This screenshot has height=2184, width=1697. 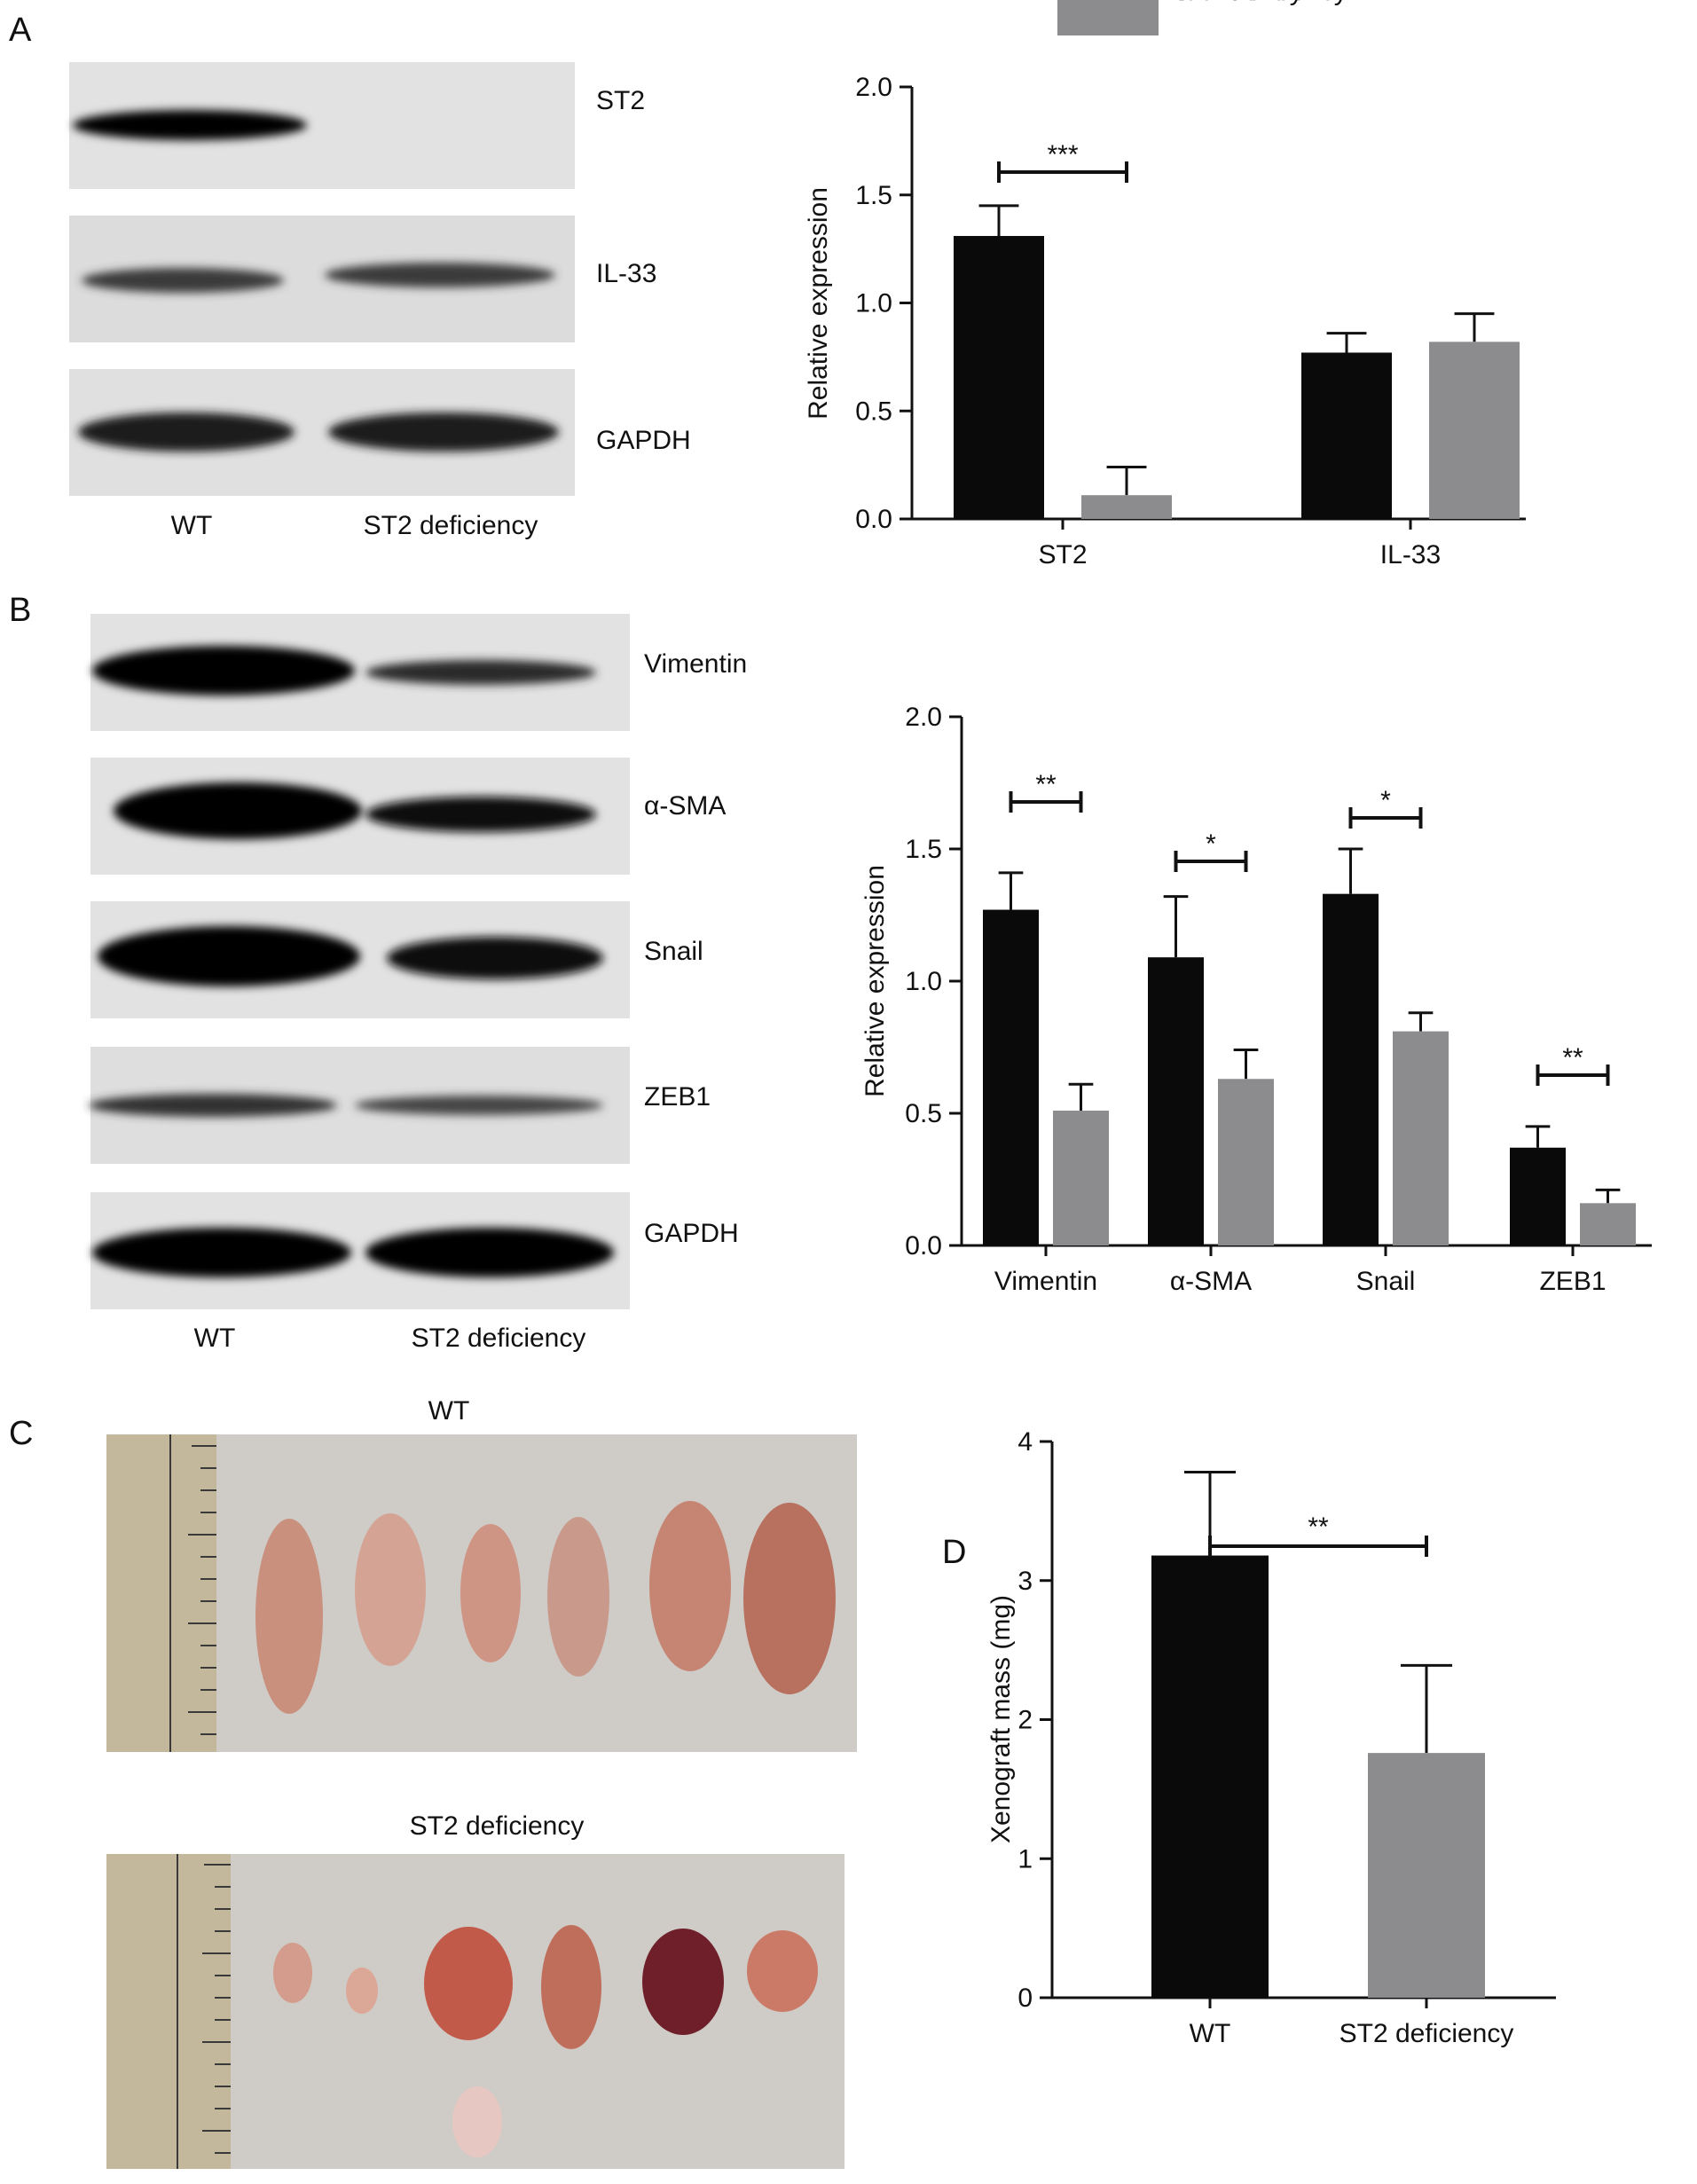 I want to click on x-tick-label: α-SMA, so click(x=1211, y=1281).